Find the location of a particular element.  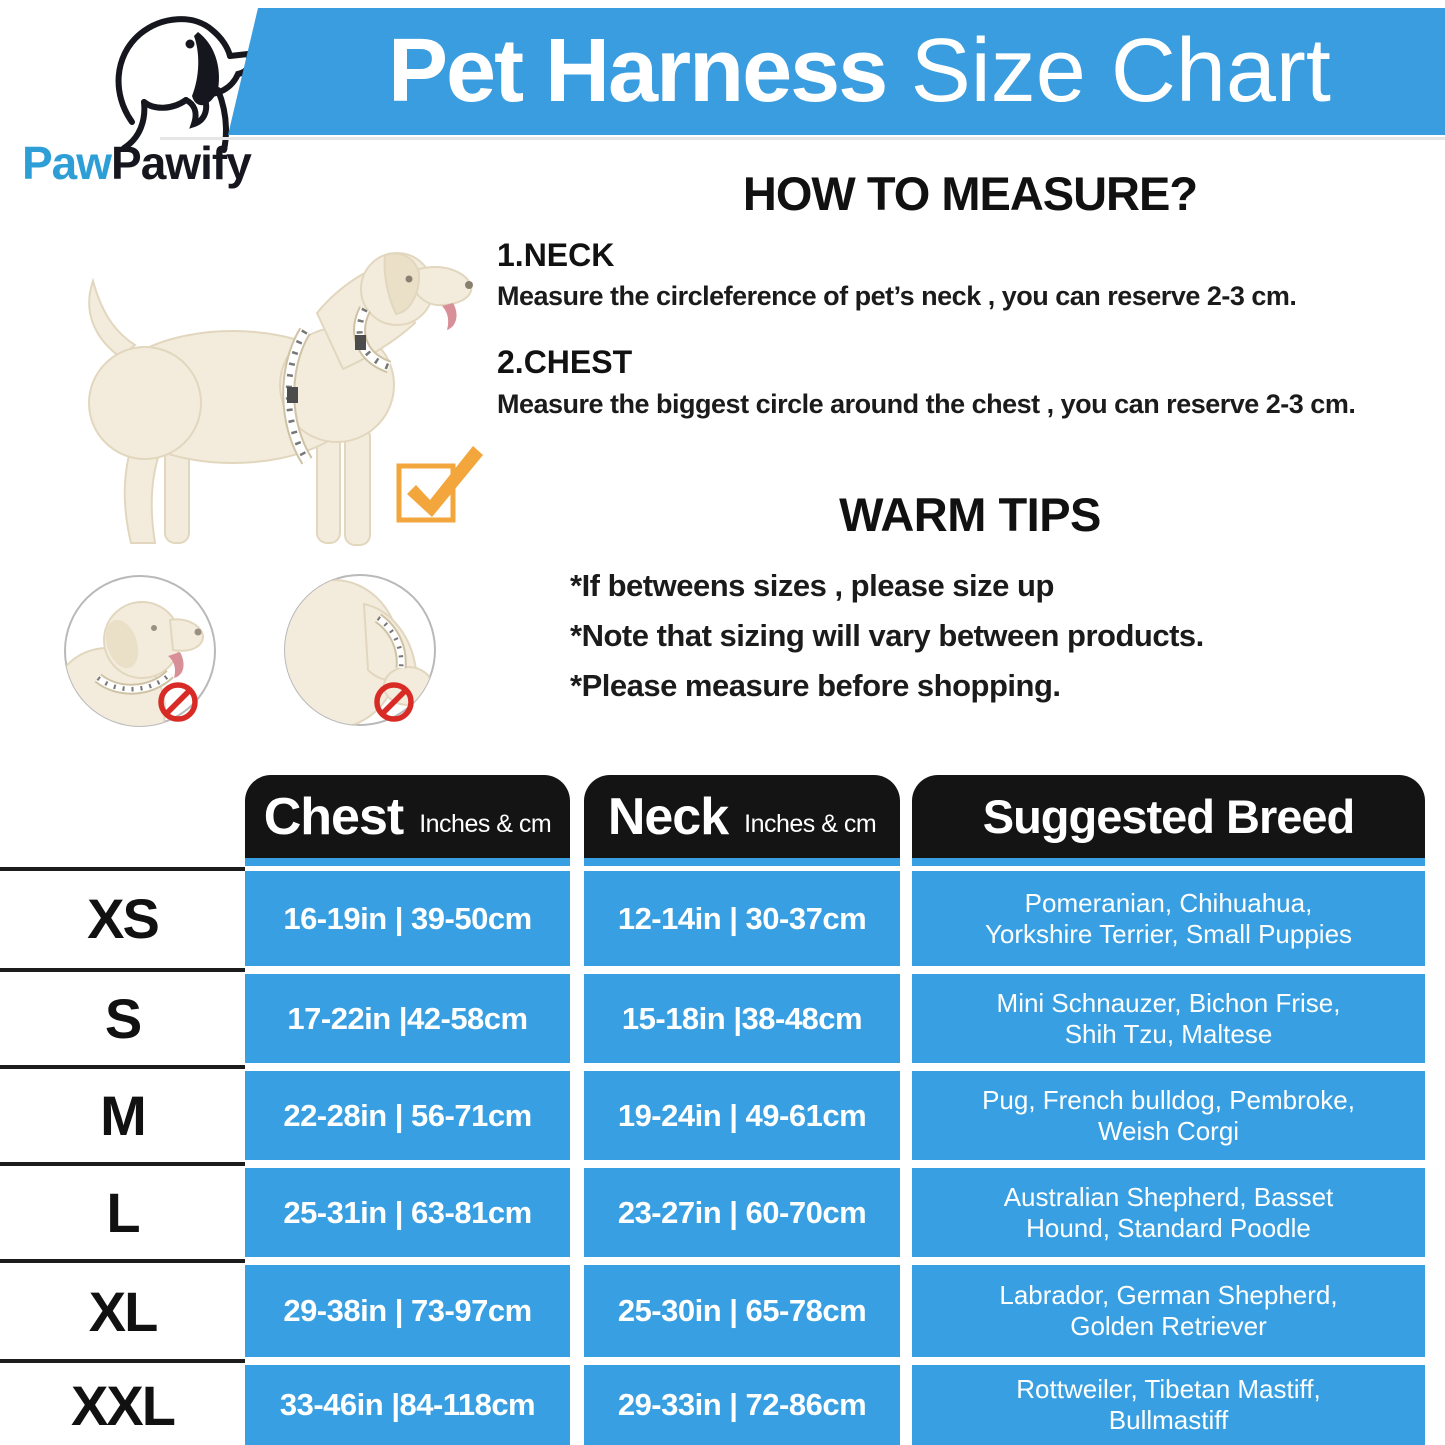

size-label-xxl: XXL is located at coordinates (123, 1405).